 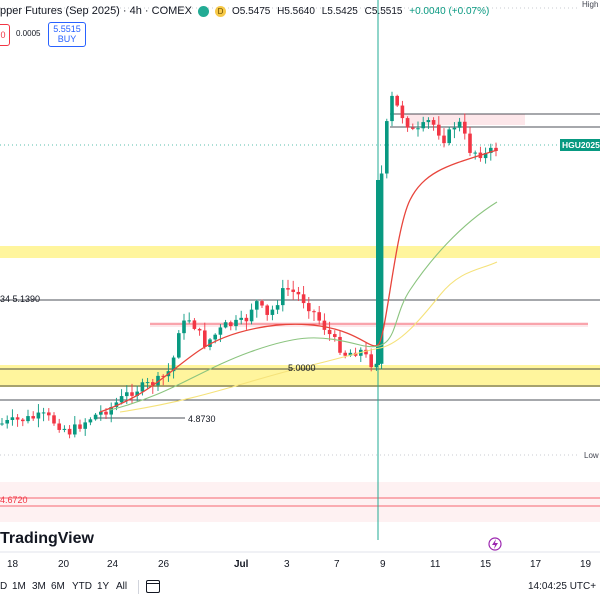 What do you see at coordinates (241, 564) in the screenshot?
I see `x-tick-label: Jul` at bounding box center [241, 564].